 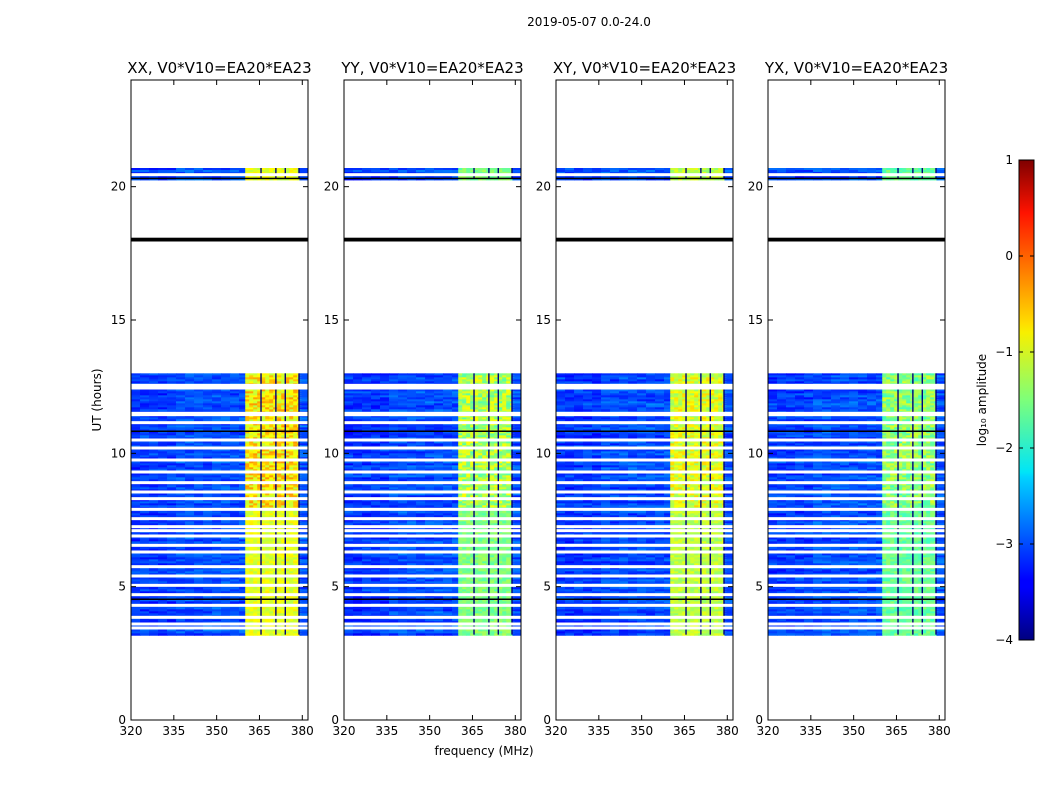 I want to click on colorbar-tick-label: 0, so click(x=1009, y=256).